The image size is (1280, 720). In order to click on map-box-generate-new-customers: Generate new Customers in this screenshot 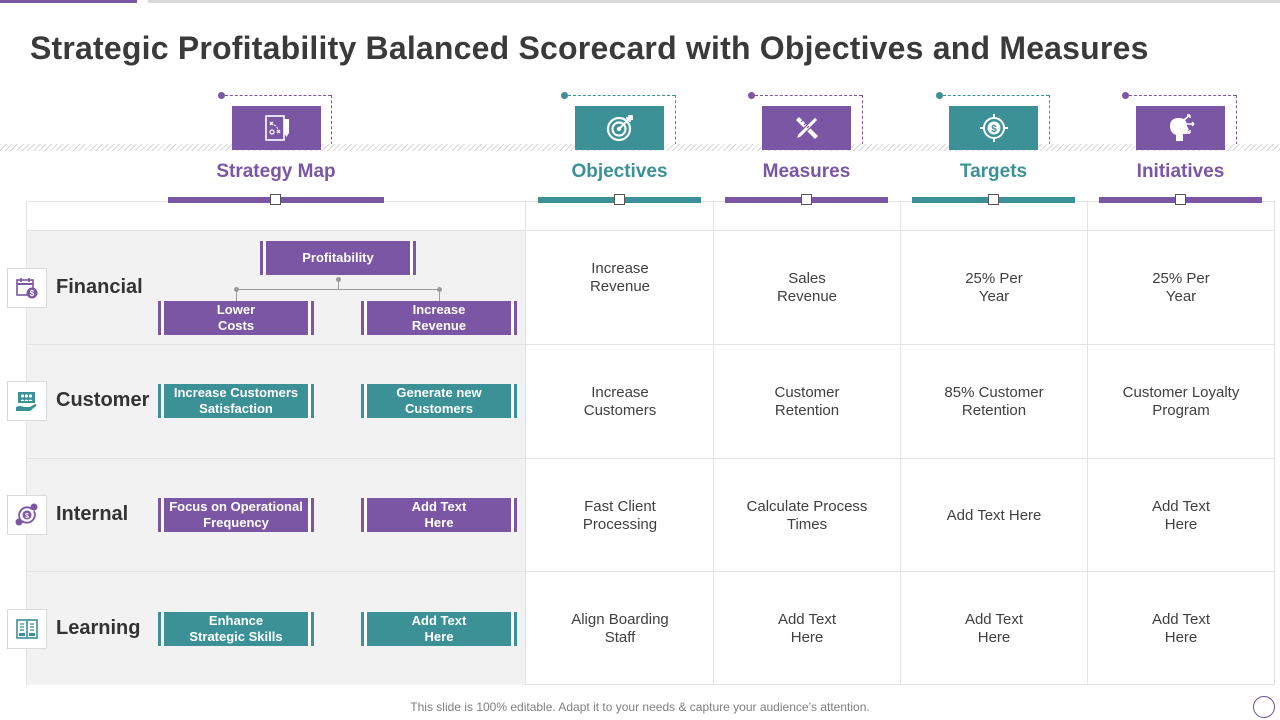, I will do `click(439, 401)`.